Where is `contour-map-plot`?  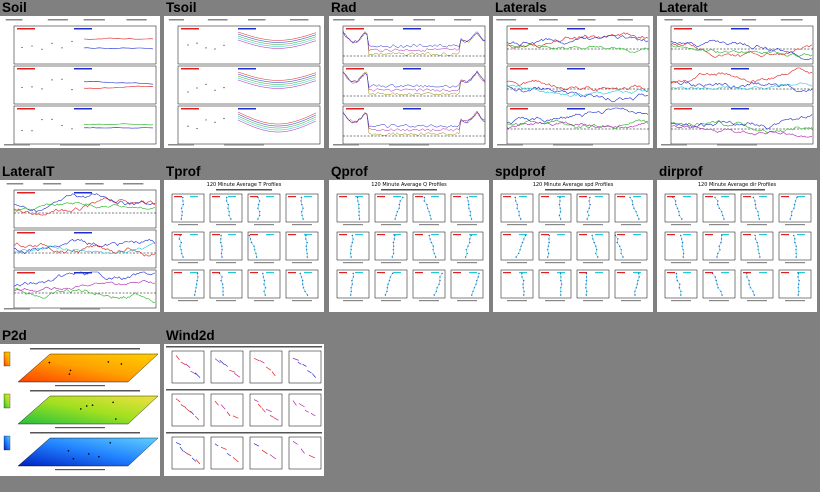
contour-map-plot is located at coordinates (81, 409).